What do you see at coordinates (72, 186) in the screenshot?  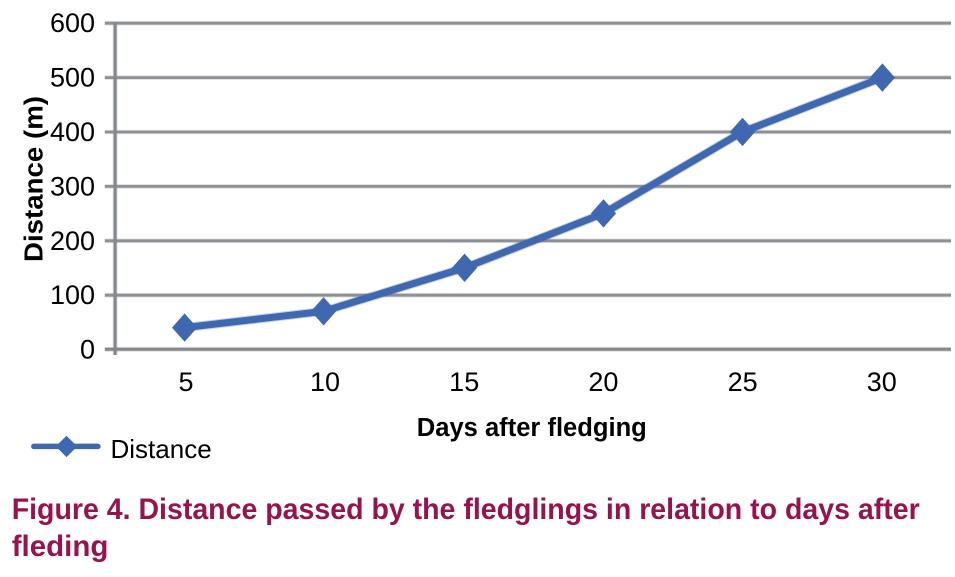 I see `svg-text: 300` at bounding box center [72, 186].